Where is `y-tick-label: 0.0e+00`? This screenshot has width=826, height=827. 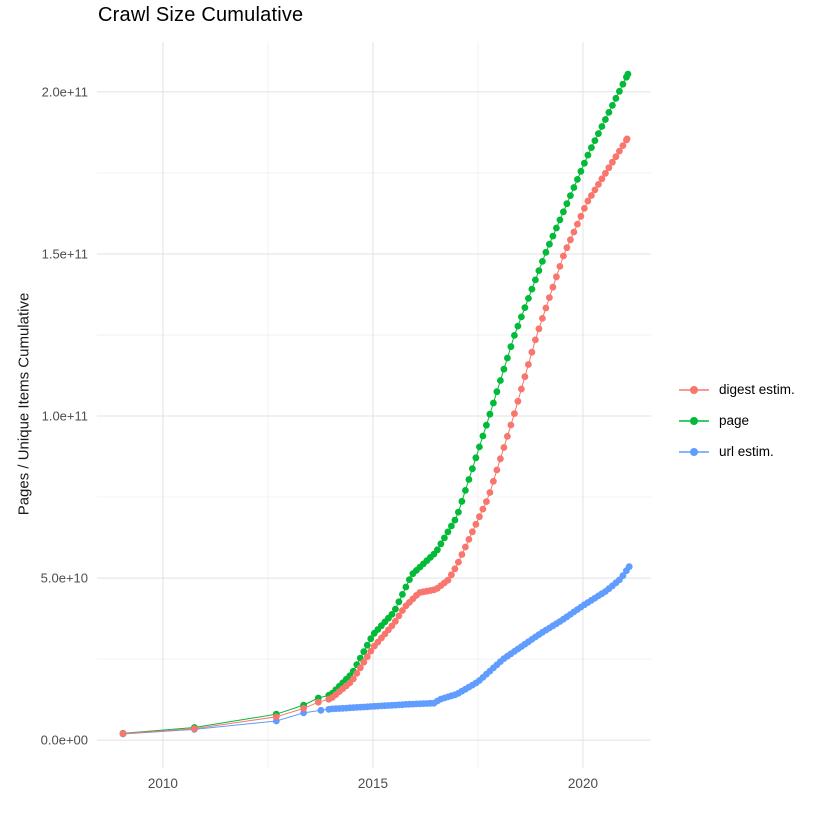 y-tick-label: 0.0e+00 is located at coordinates (64, 740).